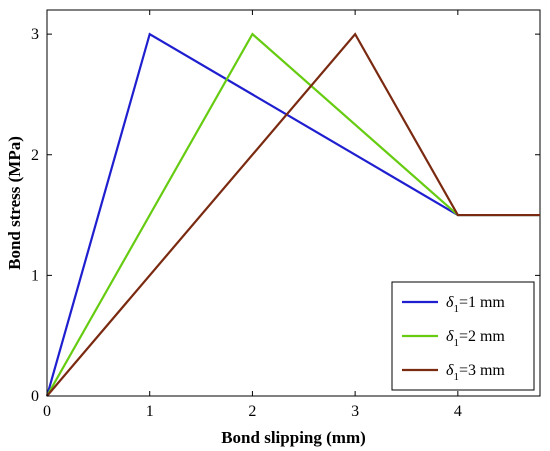 The height and width of the screenshot is (451, 550). I want to click on legend: δ1=1 mm δ1=2 mm δ1=3 mm, so click(463, 336).